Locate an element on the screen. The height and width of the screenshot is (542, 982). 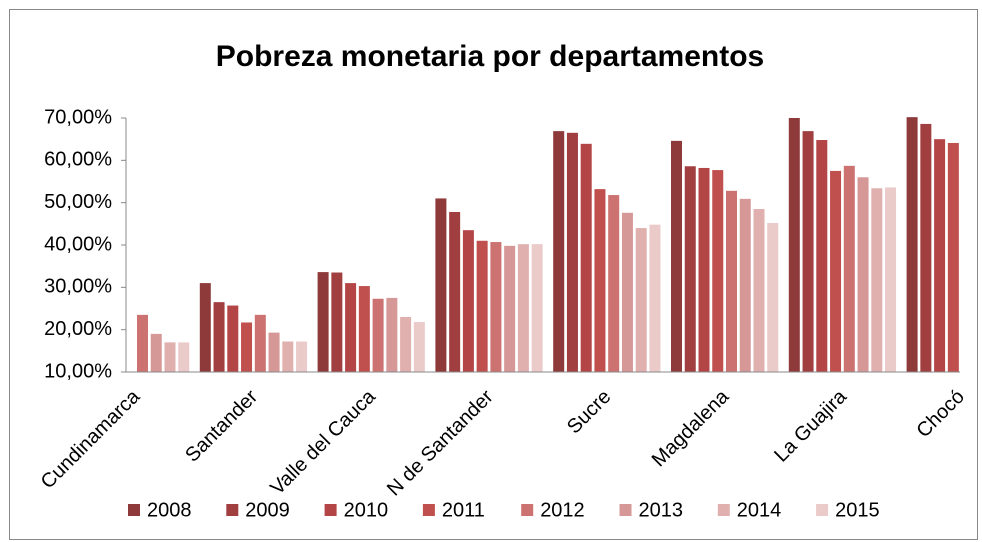
legend-label: 2013 is located at coordinates (661, 510).